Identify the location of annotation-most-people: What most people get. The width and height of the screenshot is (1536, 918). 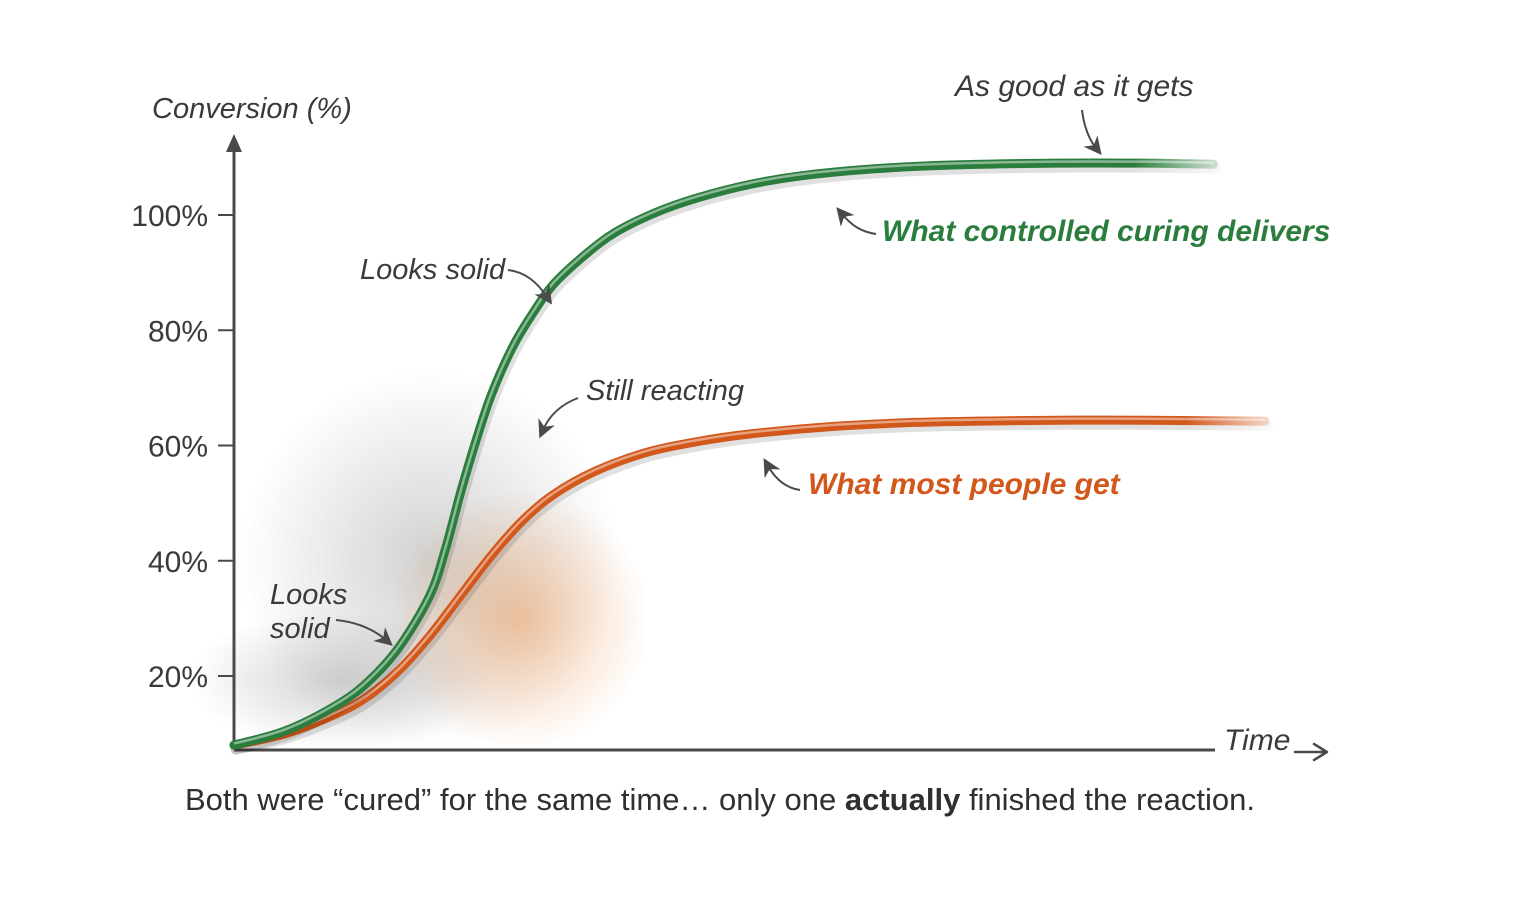
(965, 484).